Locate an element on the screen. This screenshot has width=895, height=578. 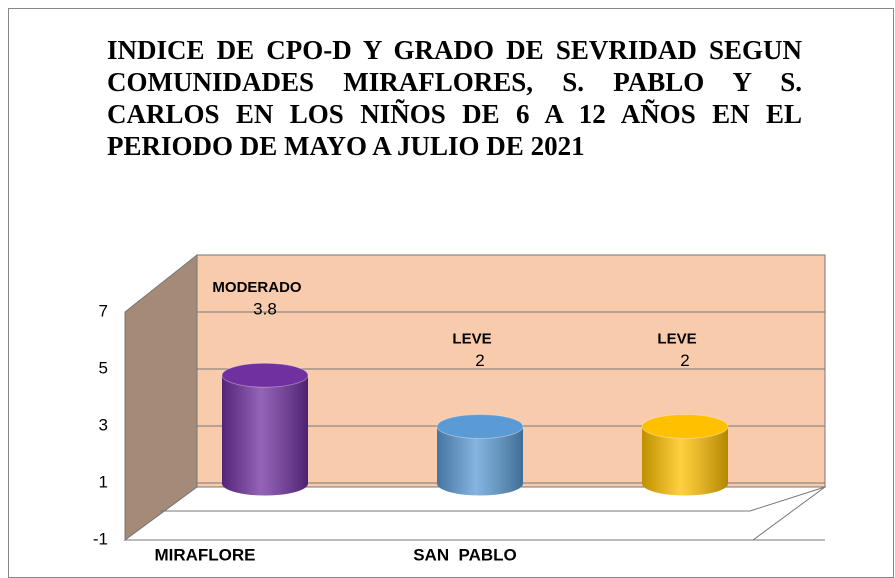
floor-edge is located at coordinates (787, 499).